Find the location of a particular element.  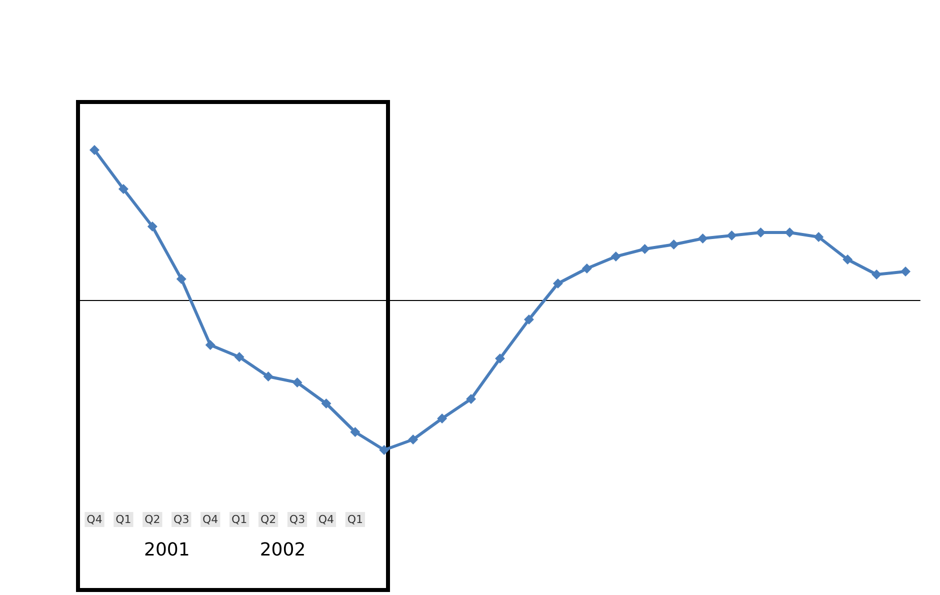

text: 2001 is located at coordinates (167, 550).